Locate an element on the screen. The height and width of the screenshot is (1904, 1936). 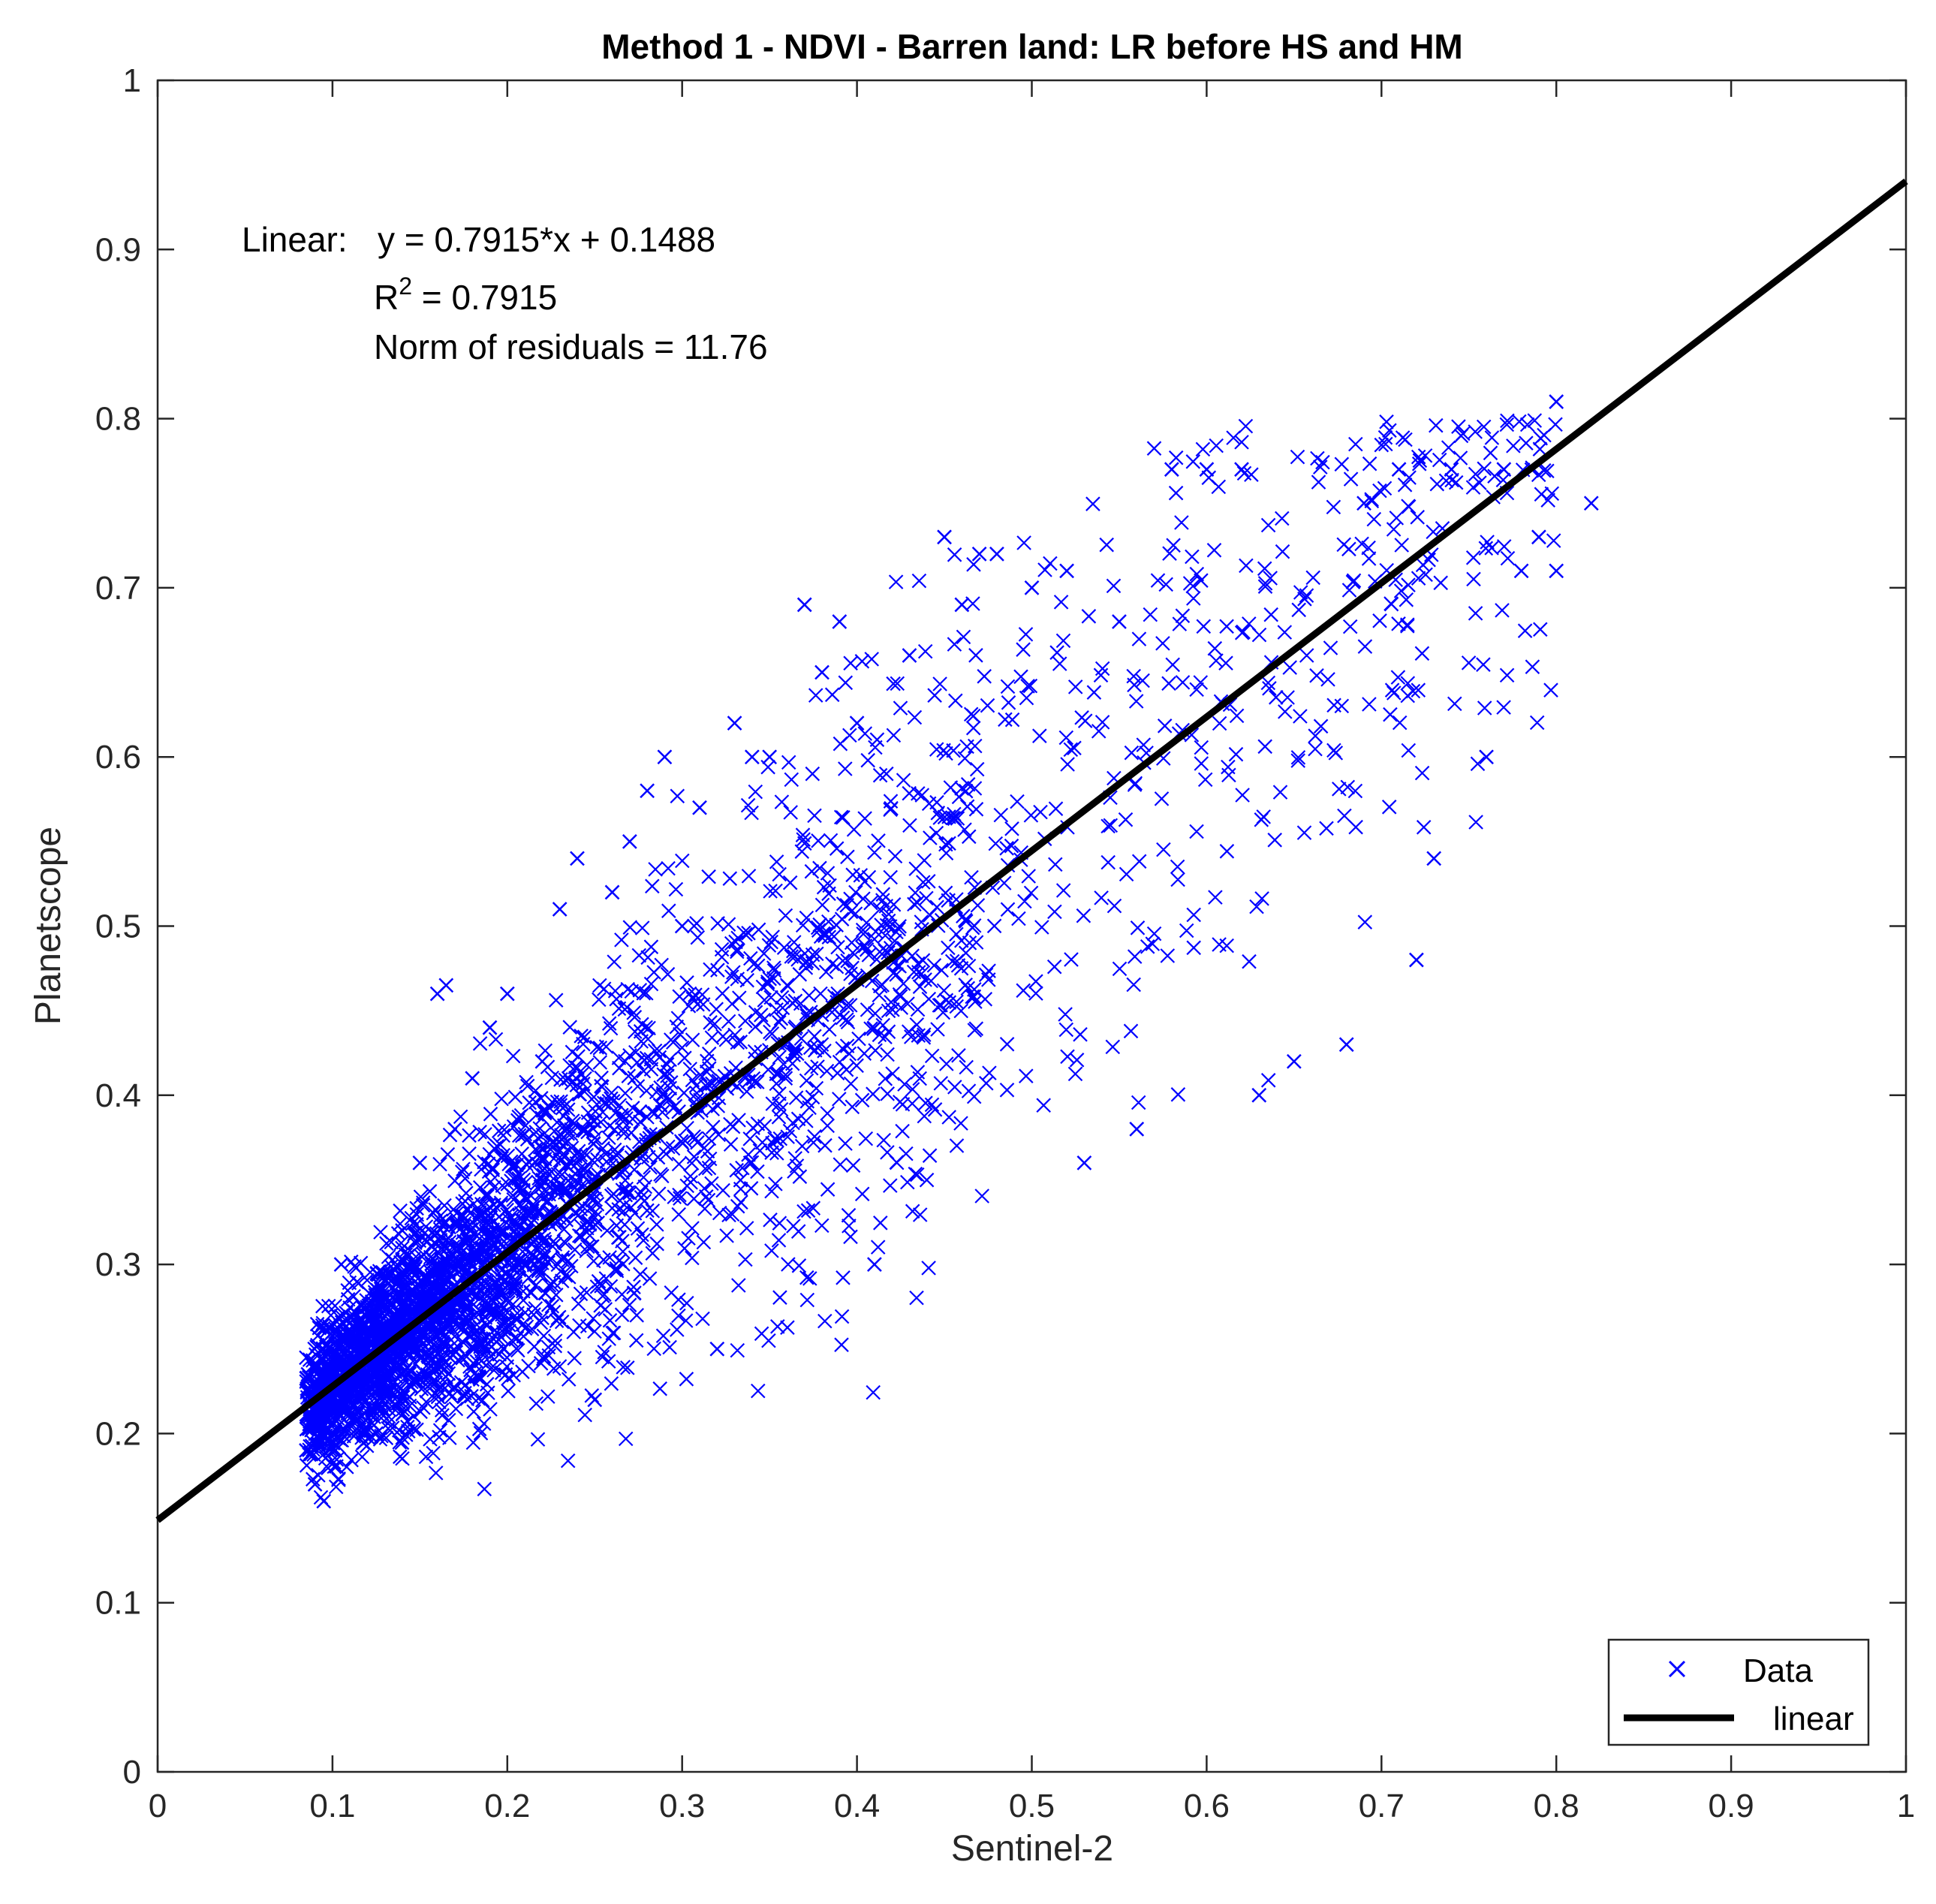
x-tick-label: 0.8 is located at coordinates (1556, 1806).